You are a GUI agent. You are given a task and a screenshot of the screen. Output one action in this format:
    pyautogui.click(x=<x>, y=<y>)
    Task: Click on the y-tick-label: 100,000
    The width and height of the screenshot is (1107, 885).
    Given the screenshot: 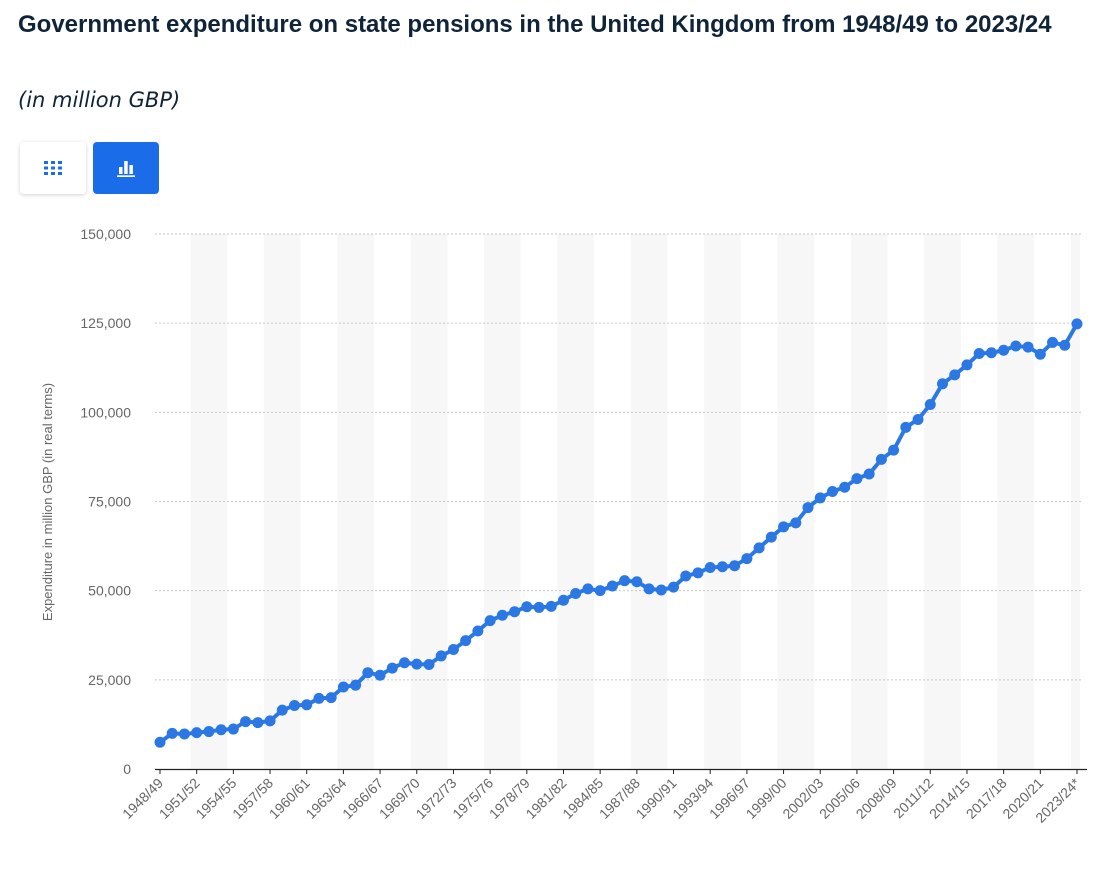 What is the action you would take?
    pyautogui.click(x=105, y=412)
    